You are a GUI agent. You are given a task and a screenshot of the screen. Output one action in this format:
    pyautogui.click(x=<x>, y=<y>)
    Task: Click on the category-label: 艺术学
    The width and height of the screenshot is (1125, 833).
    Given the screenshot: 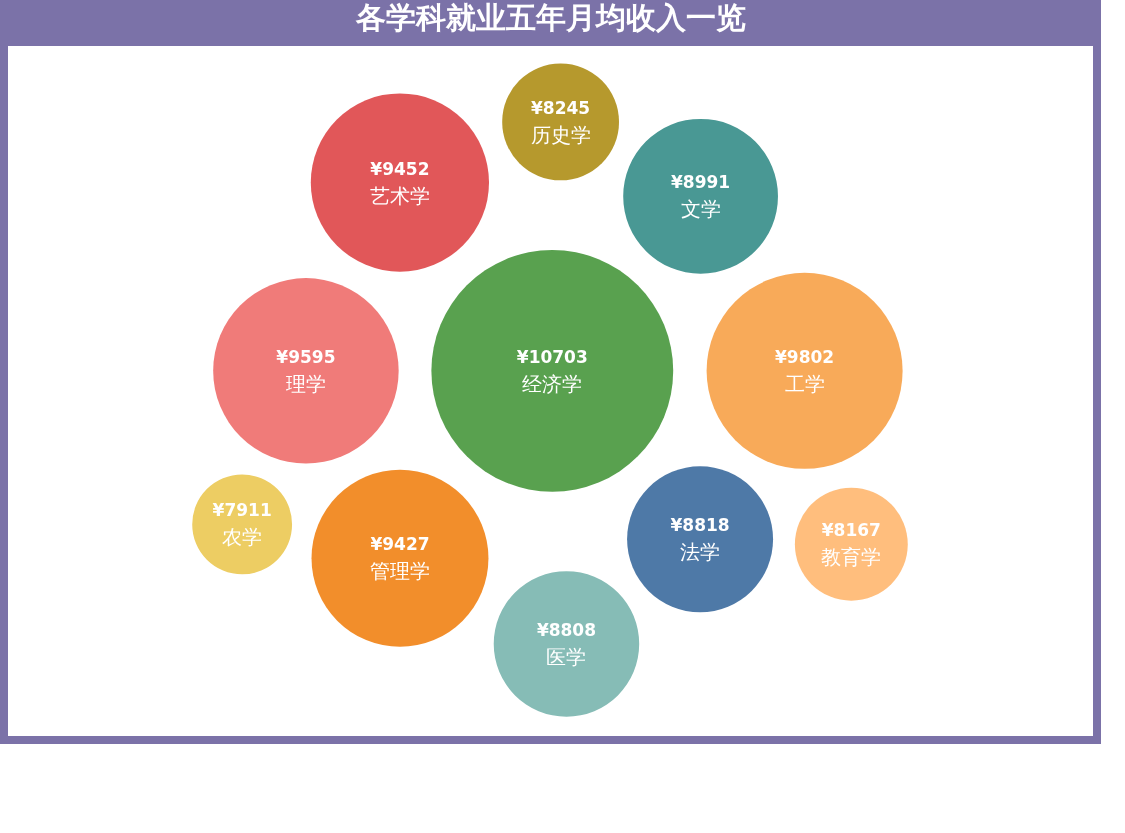 What is the action you would take?
    pyautogui.click(x=399, y=195)
    